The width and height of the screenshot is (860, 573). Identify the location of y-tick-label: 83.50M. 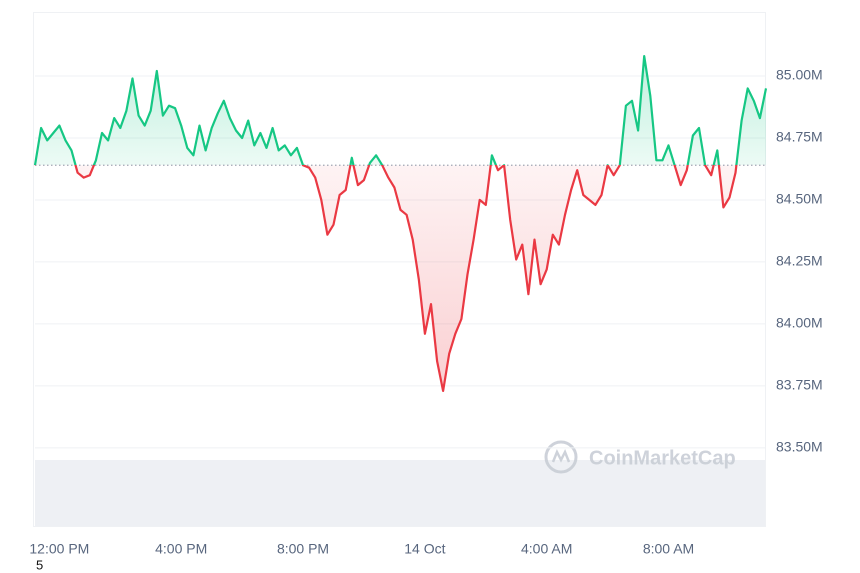
(799, 447).